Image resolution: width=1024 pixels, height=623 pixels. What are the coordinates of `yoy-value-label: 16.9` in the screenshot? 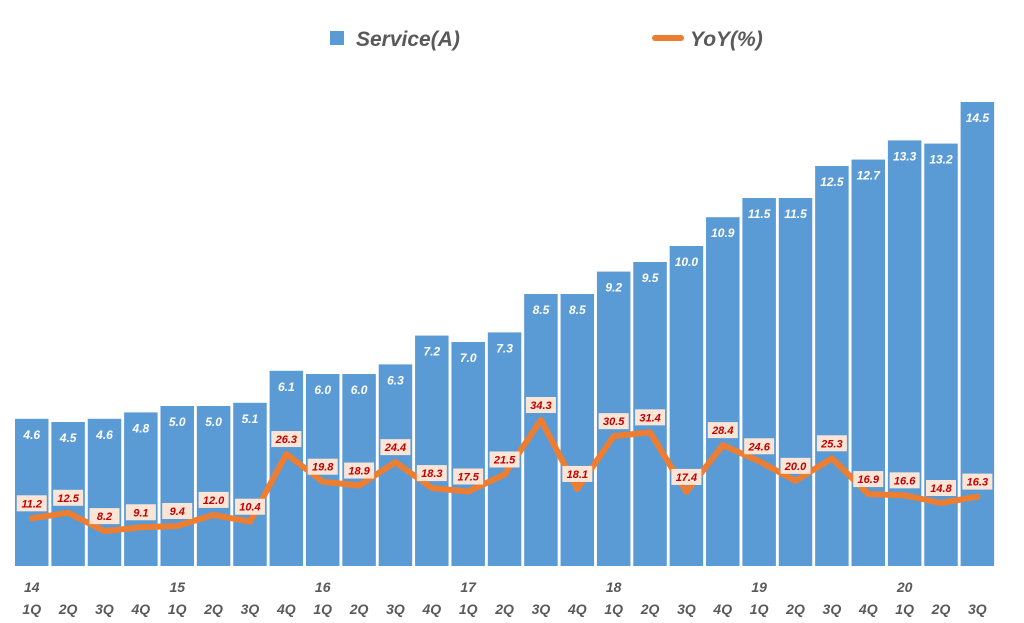 It's located at (869, 480).